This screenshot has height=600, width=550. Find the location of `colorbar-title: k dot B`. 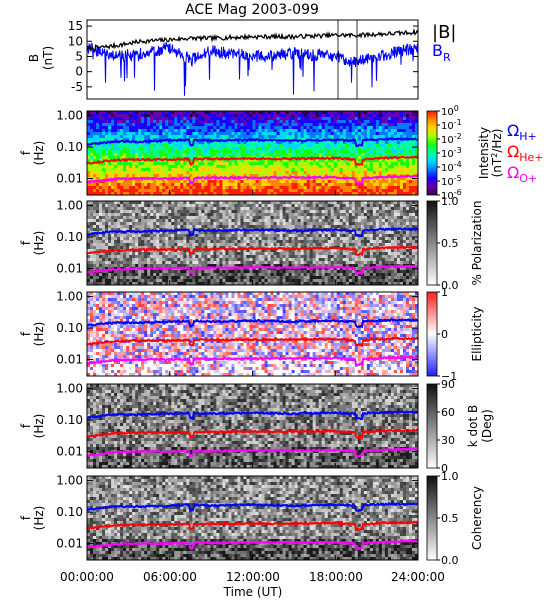

colorbar-title: k dot B is located at coordinates (473, 426).